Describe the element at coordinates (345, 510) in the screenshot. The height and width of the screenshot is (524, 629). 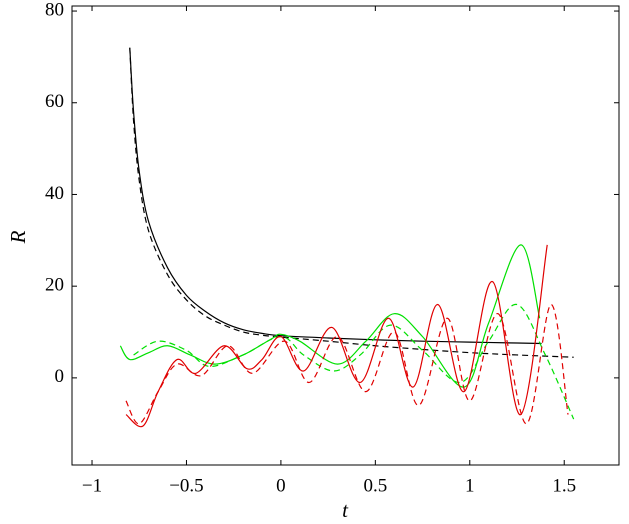
I see `x-axis-label: t` at that location.